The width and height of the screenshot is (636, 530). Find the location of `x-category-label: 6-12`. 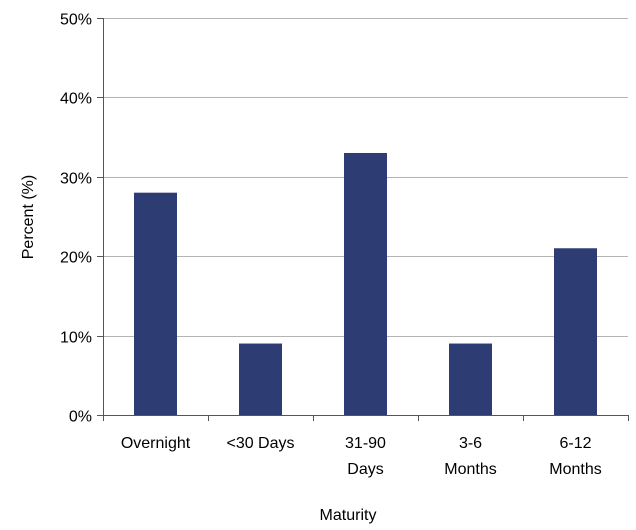

x-category-label: 6-12 is located at coordinates (575, 443).